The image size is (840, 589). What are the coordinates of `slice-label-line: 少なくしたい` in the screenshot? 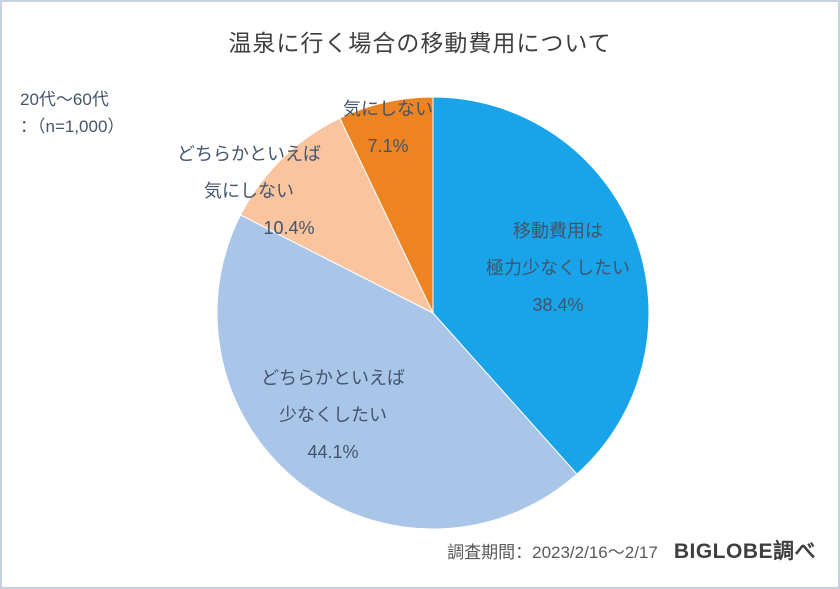 It's located at (333, 415).